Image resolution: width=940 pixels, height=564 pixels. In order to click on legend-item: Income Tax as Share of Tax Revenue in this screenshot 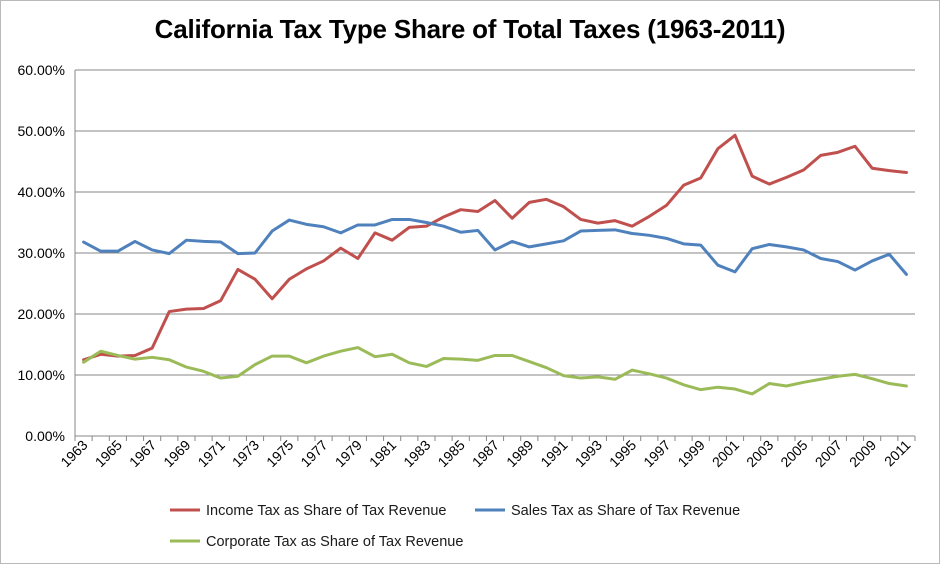, I will do `click(308, 511)`.